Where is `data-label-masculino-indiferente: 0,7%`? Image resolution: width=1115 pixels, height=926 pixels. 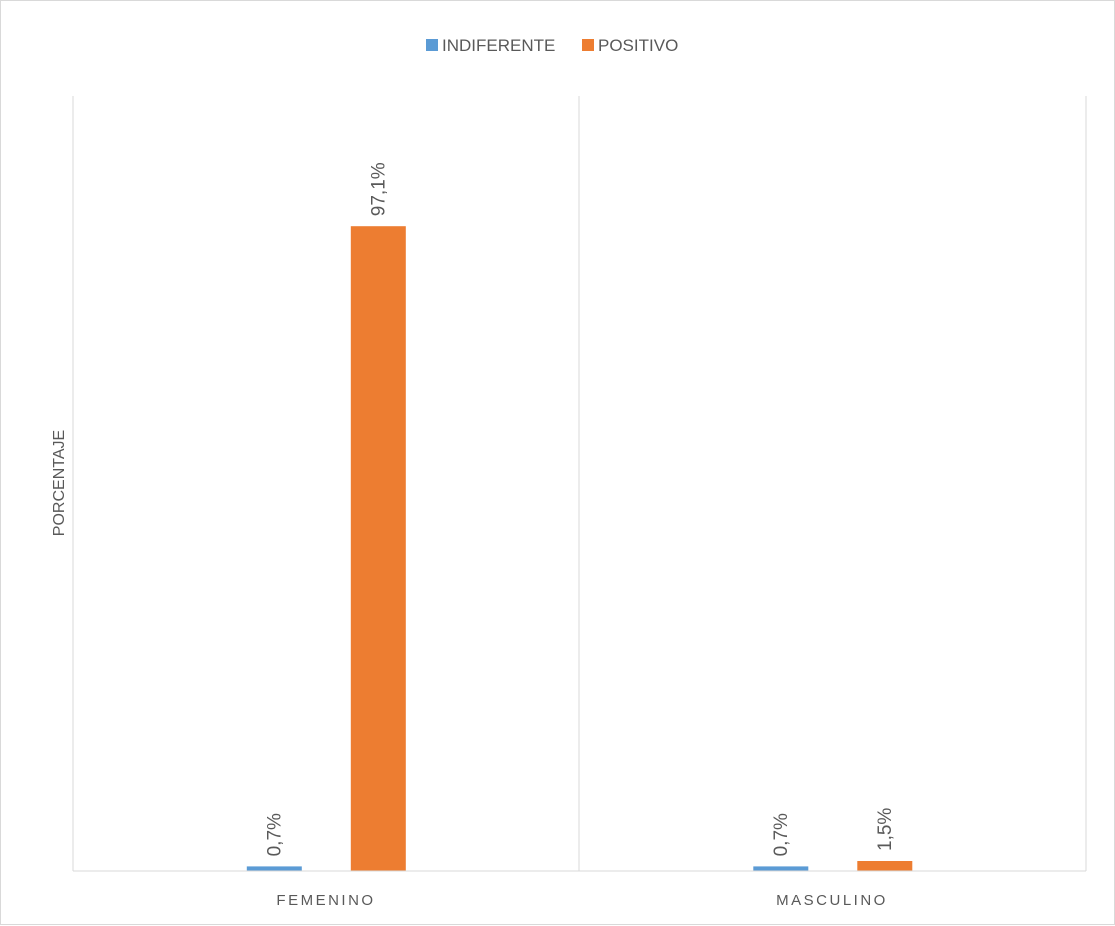
data-label-masculino-indiferente: 0,7% is located at coordinates (781, 834).